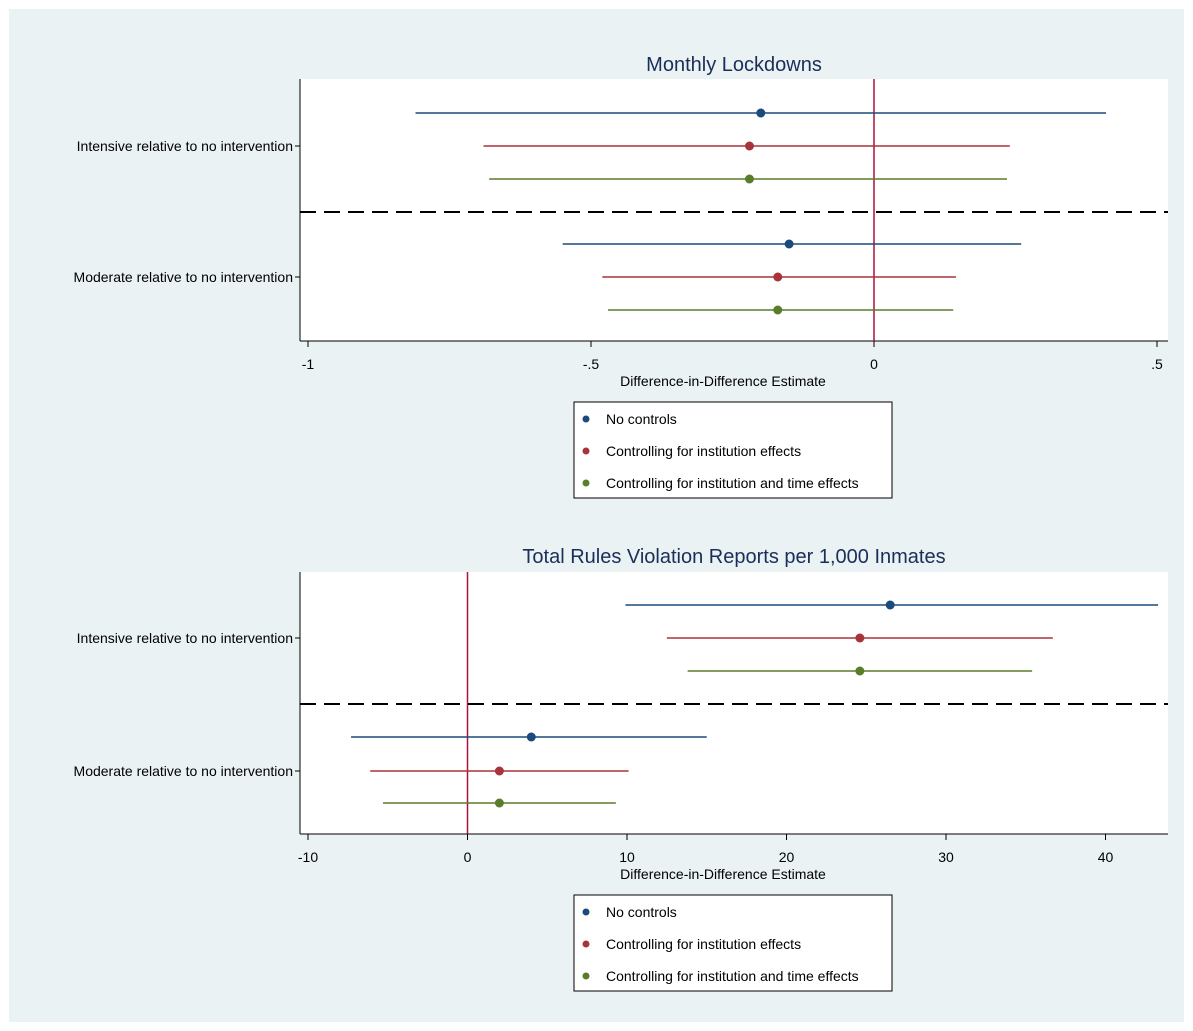 Image resolution: width=1193 pixels, height=1031 pixels. What do you see at coordinates (1106, 857) in the screenshot?
I see `panel-2-x-tick-label: 40` at bounding box center [1106, 857].